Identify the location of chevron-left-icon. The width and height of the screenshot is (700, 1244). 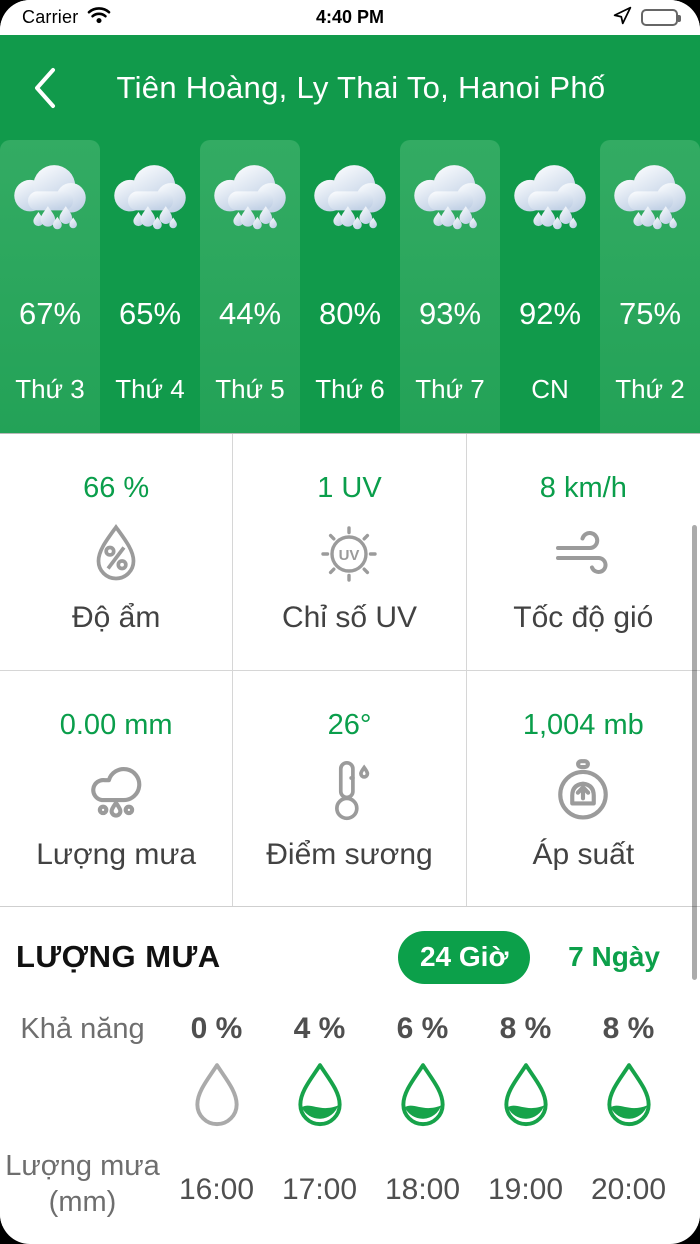
(45, 87).